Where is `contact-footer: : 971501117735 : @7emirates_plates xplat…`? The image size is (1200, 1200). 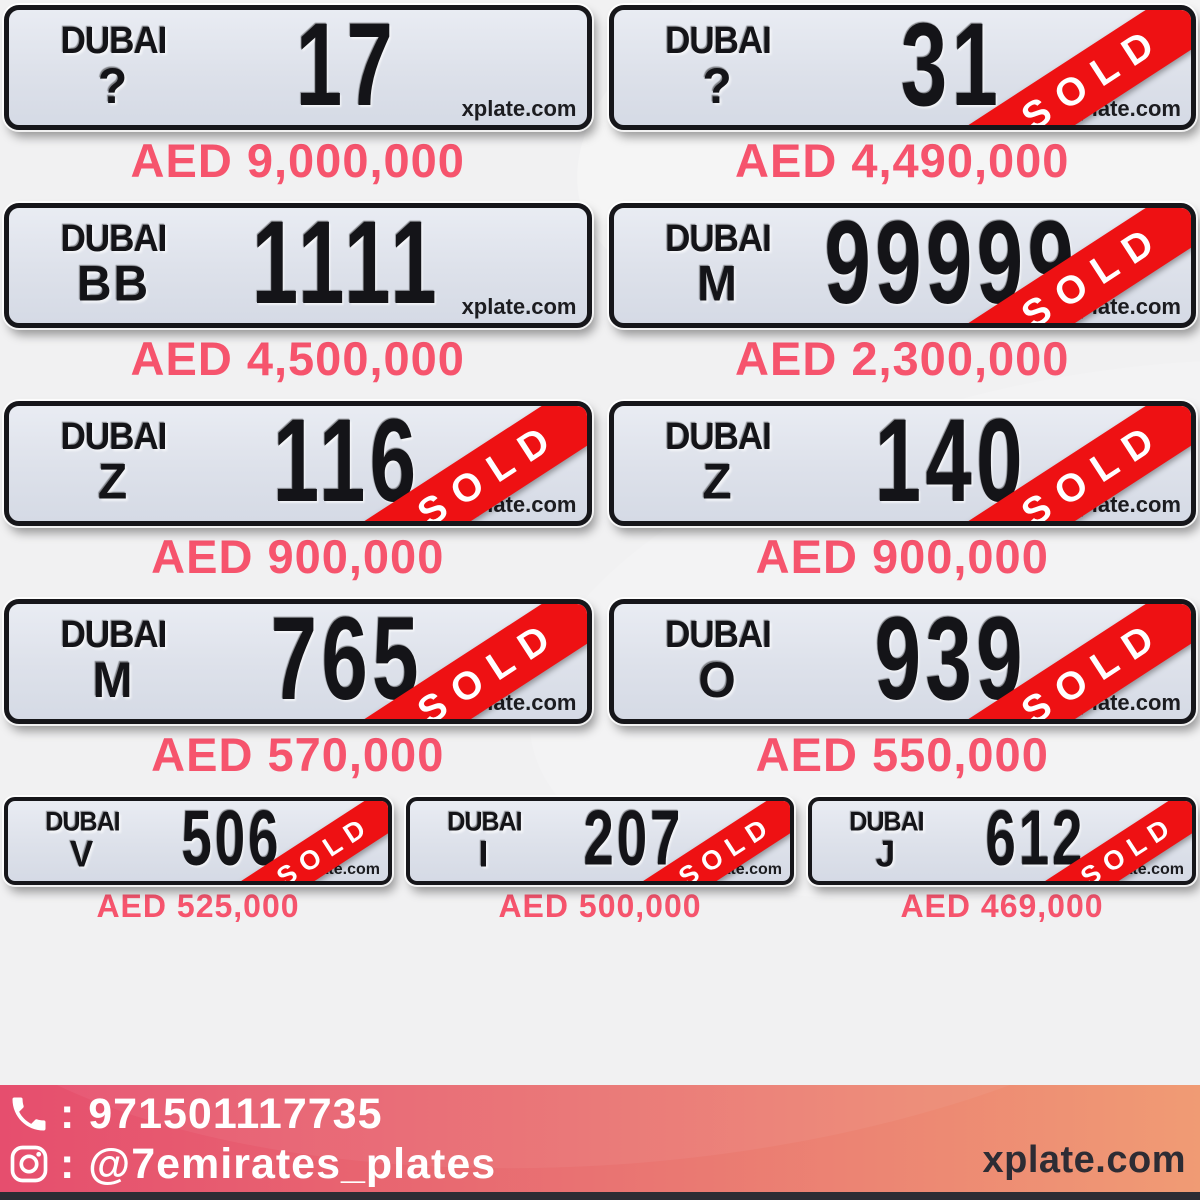
contact-footer: : 971501117735 : @7emirates_plates xplat… is located at coordinates (600, 1138).